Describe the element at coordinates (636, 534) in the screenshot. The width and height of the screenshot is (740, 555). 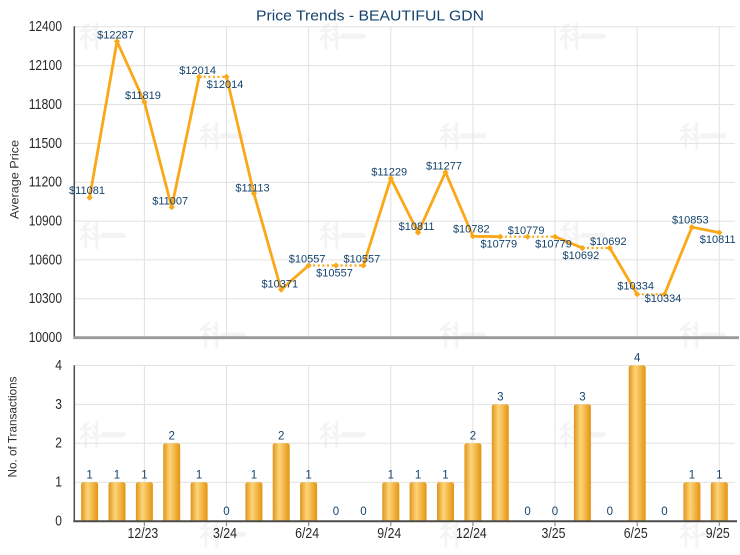
I see `svg-text: 6/25` at that location.